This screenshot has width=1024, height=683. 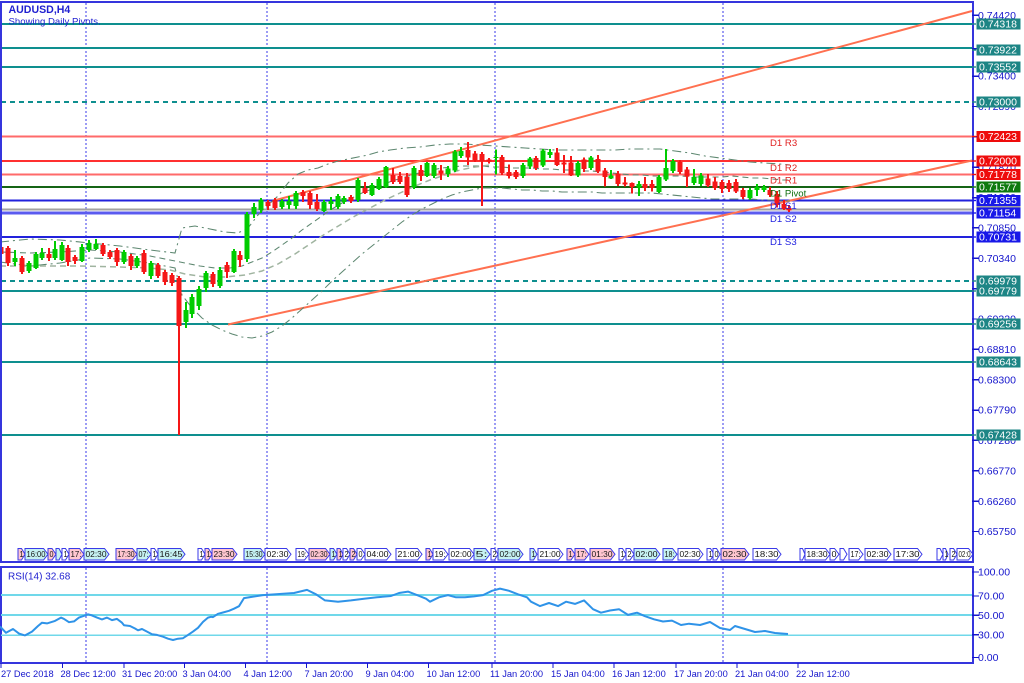 I want to click on svg-text: 0.68810, so click(x=997, y=350).